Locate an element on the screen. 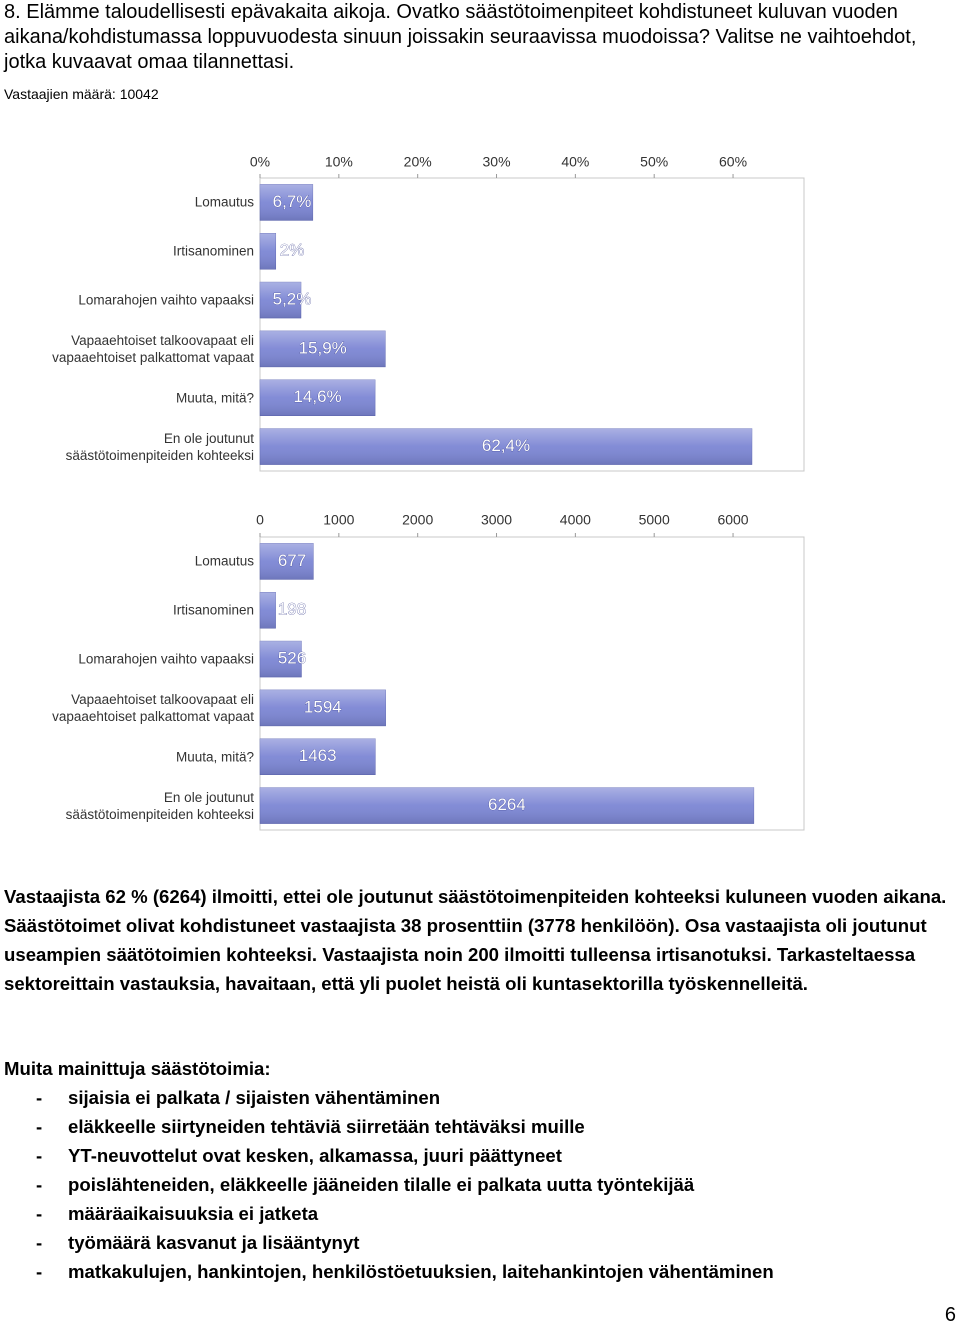  page-number: 6 is located at coordinates (950, 1315).